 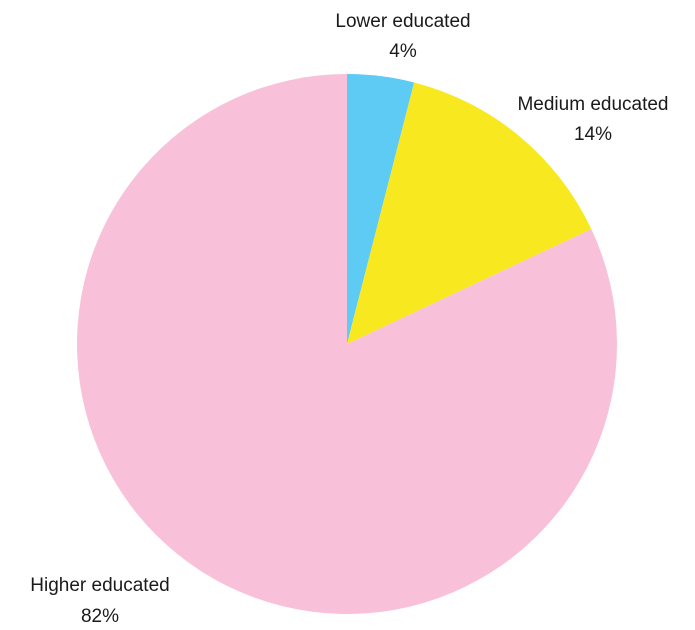 What do you see at coordinates (100, 616) in the screenshot?
I see `slice-value-higher-educated: 82%` at bounding box center [100, 616].